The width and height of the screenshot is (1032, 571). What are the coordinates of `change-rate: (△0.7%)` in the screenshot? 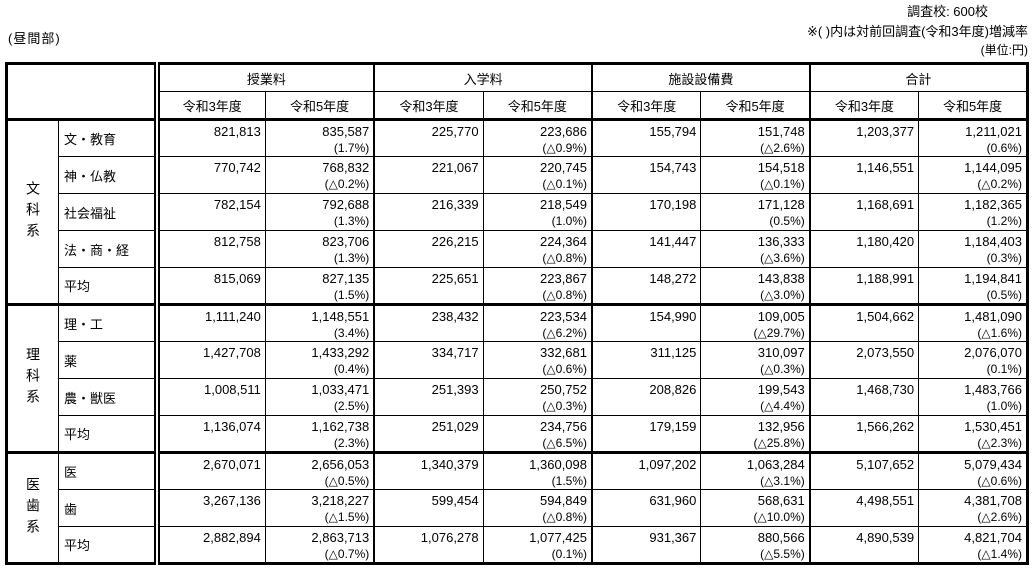 It's located at (347, 554).